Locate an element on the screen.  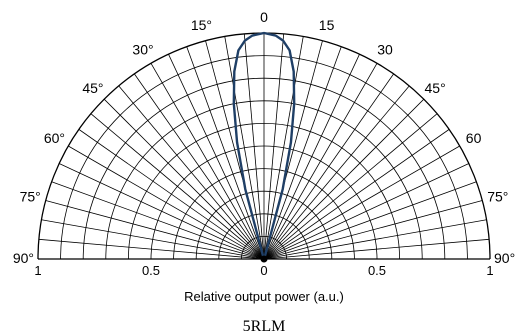
series-line is located at coordinates (264, 146).